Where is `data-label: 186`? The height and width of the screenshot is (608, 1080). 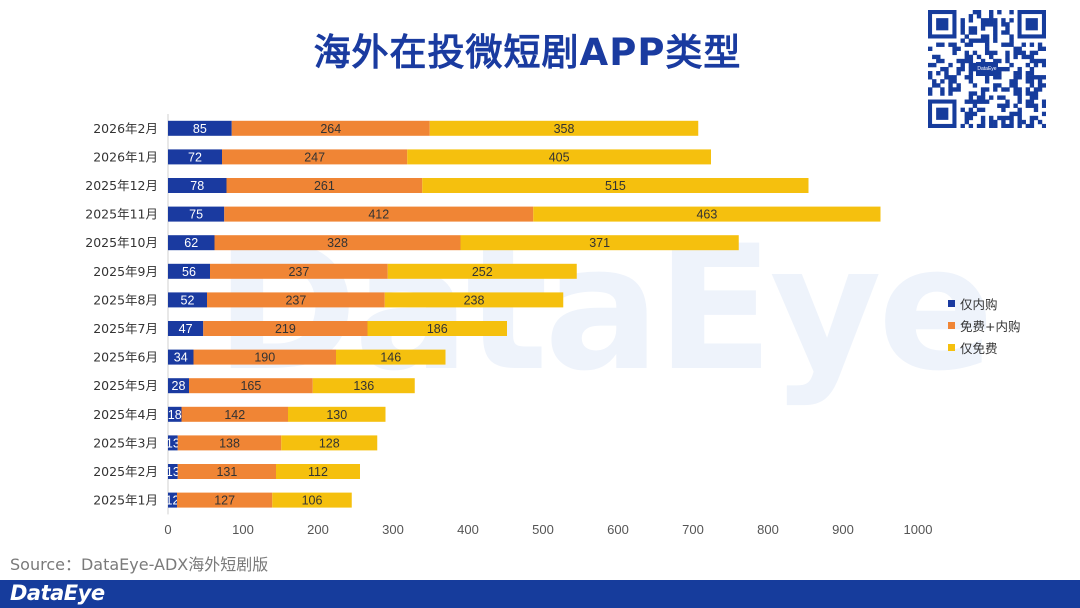 data-label: 186 is located at coordinates (437, 329).